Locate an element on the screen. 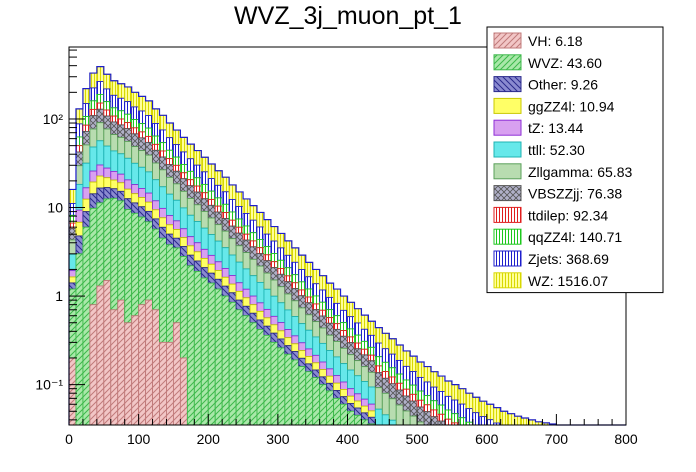 This screenshot has width=696, height=472. legend-entry-label: WZ: 1516.07 is located at coordinates (568, 281).